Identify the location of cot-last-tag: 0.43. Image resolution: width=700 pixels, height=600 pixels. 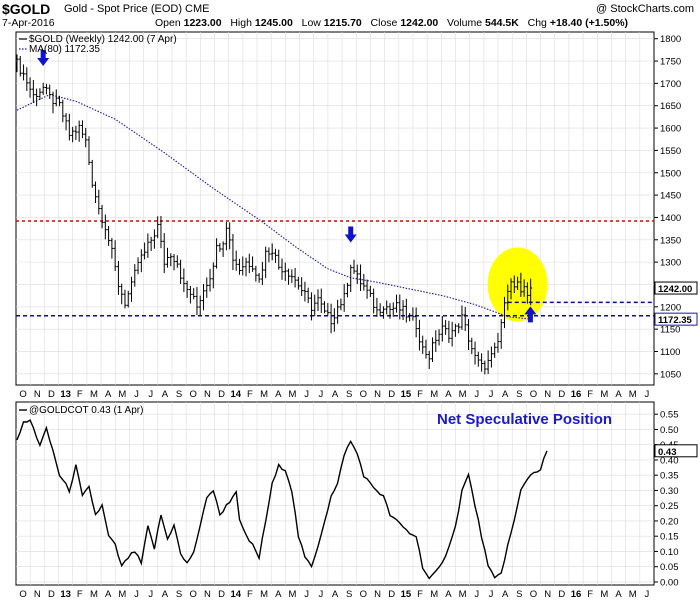
(676, 451).